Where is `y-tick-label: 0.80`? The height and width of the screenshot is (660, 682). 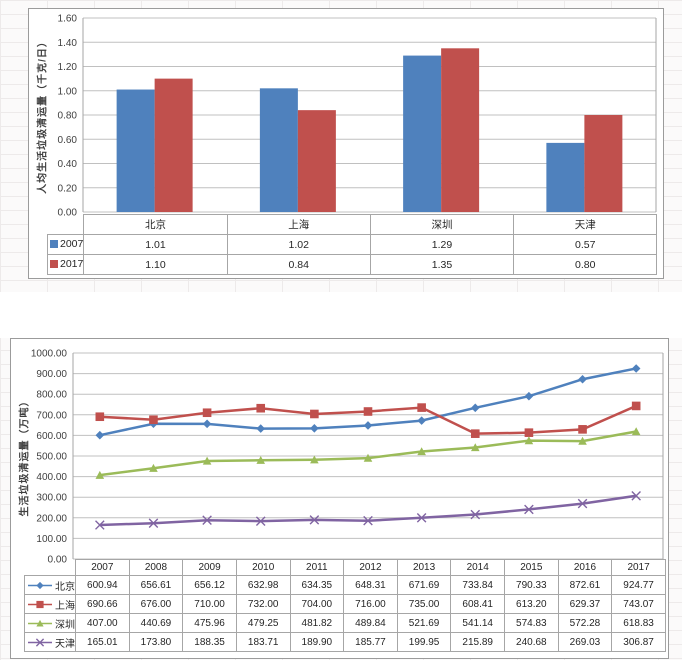
y-tick-label: 0.80 is located at coordinates (68, 116).